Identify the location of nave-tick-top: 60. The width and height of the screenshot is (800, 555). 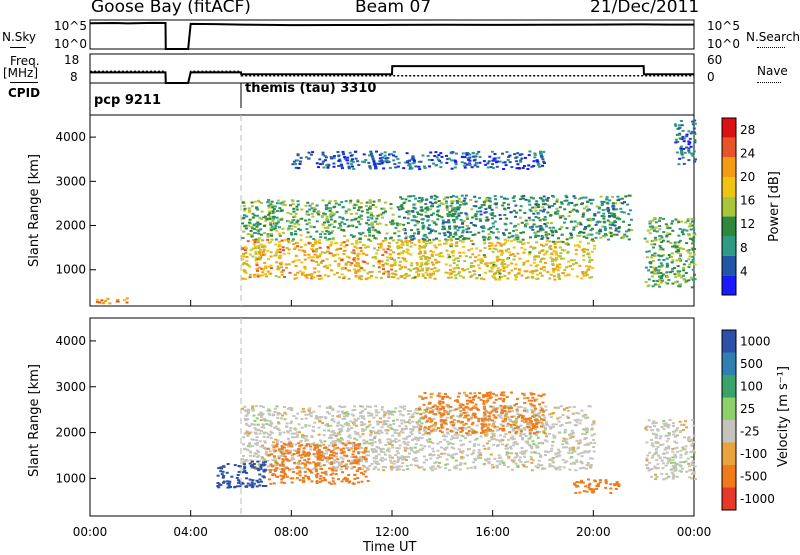
(715, 60).